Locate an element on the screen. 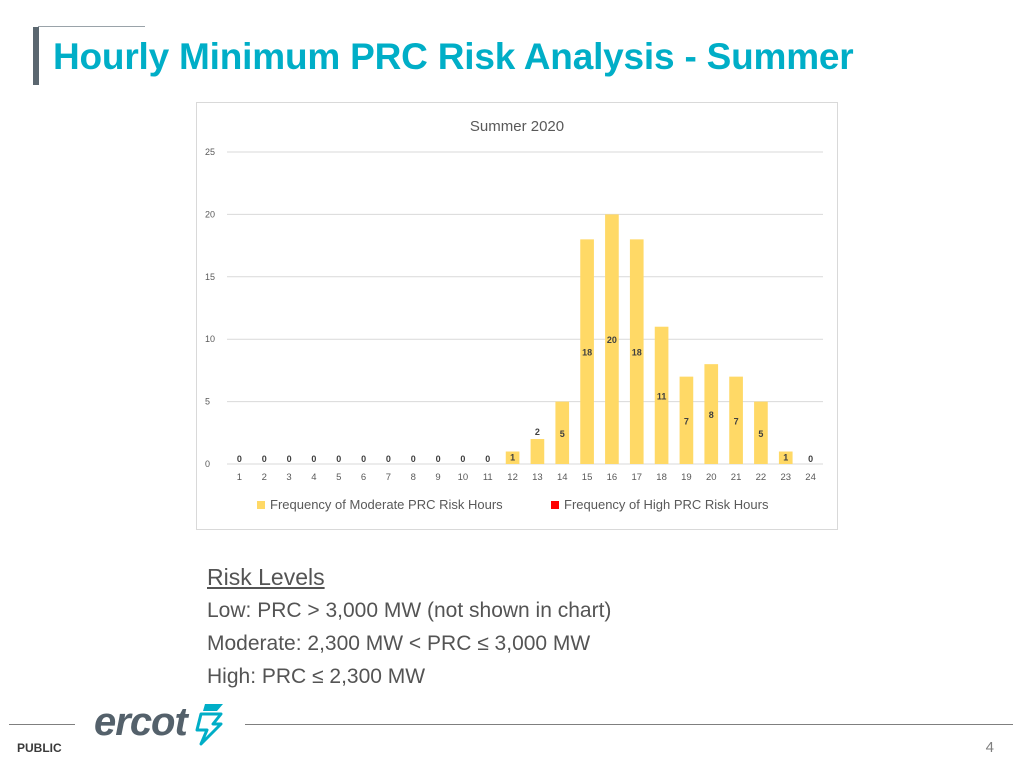  x-tick-label: 2 is located at coordinates (264, 477).